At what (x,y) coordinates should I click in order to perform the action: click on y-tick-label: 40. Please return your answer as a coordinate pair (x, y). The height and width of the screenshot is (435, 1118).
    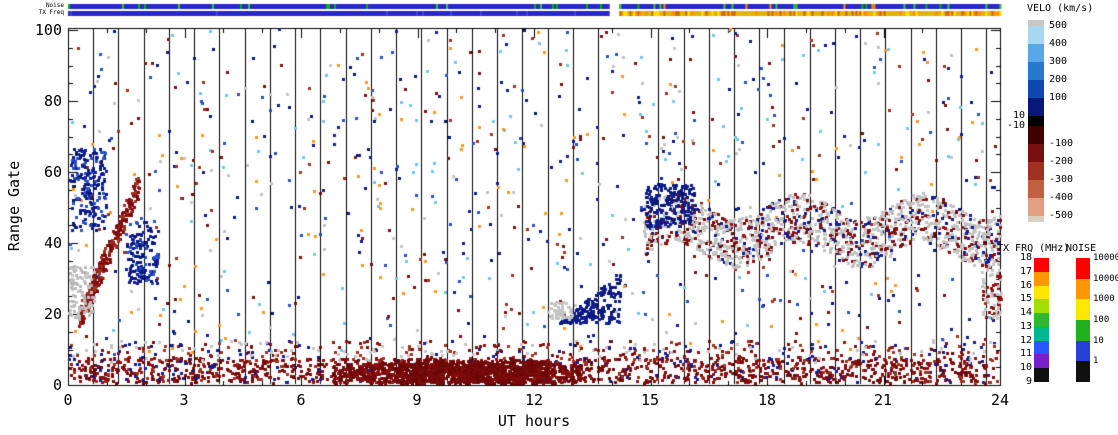
    Looking at the image, I should click on (52, 243).